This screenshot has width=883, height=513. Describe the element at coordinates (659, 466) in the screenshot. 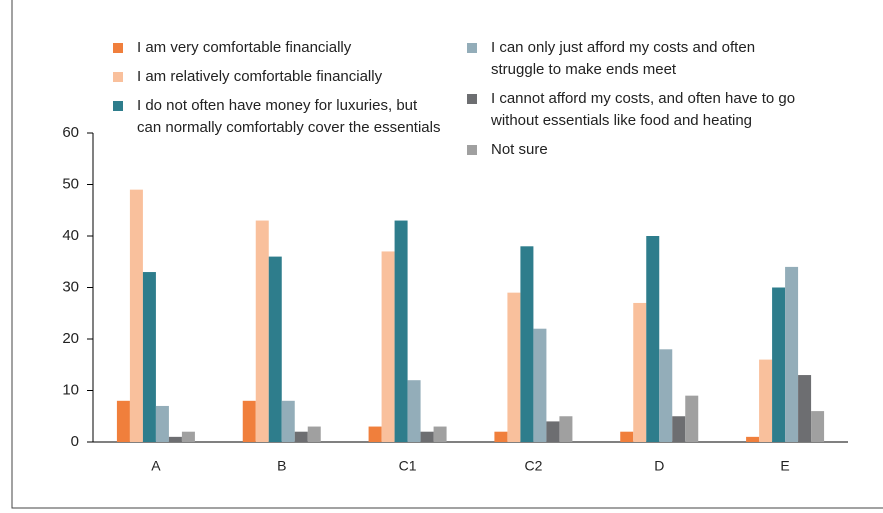

I see `x-tick-label: D` at that location.